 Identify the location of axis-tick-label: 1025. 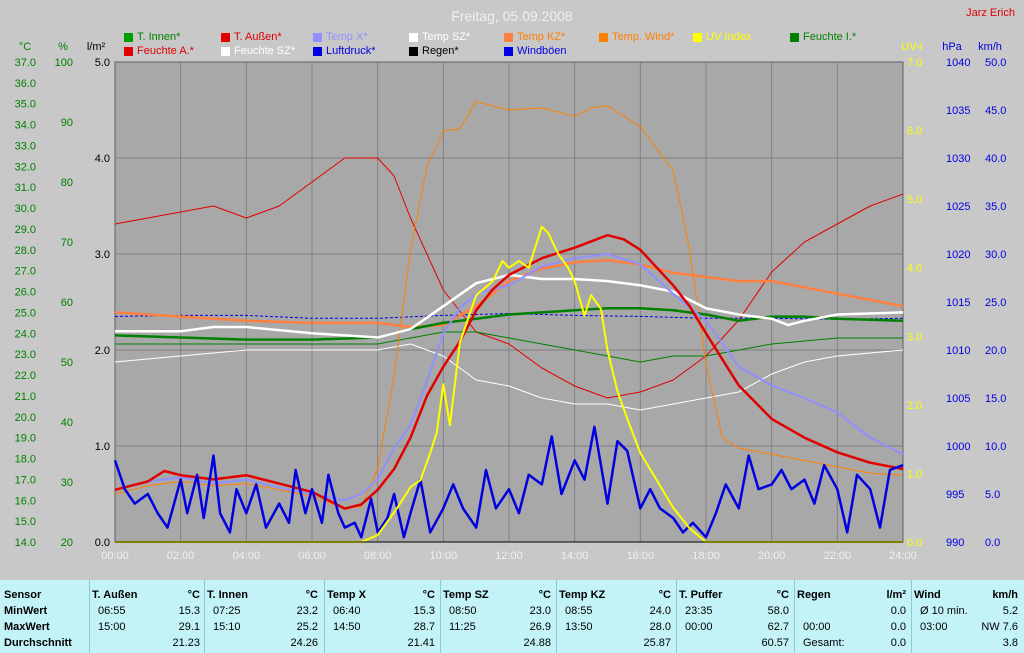
(958, 207).